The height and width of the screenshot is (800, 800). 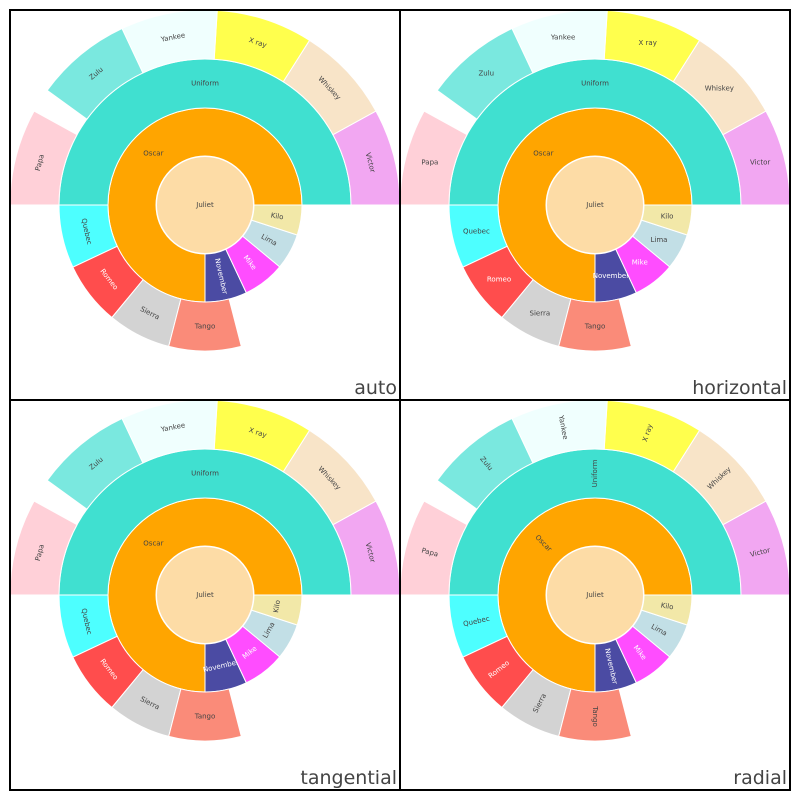 What do you see at coordinates (348, 778) in the screenshot?
I see `panel-title-tangential: tangential` at bounding box center [348, 778].